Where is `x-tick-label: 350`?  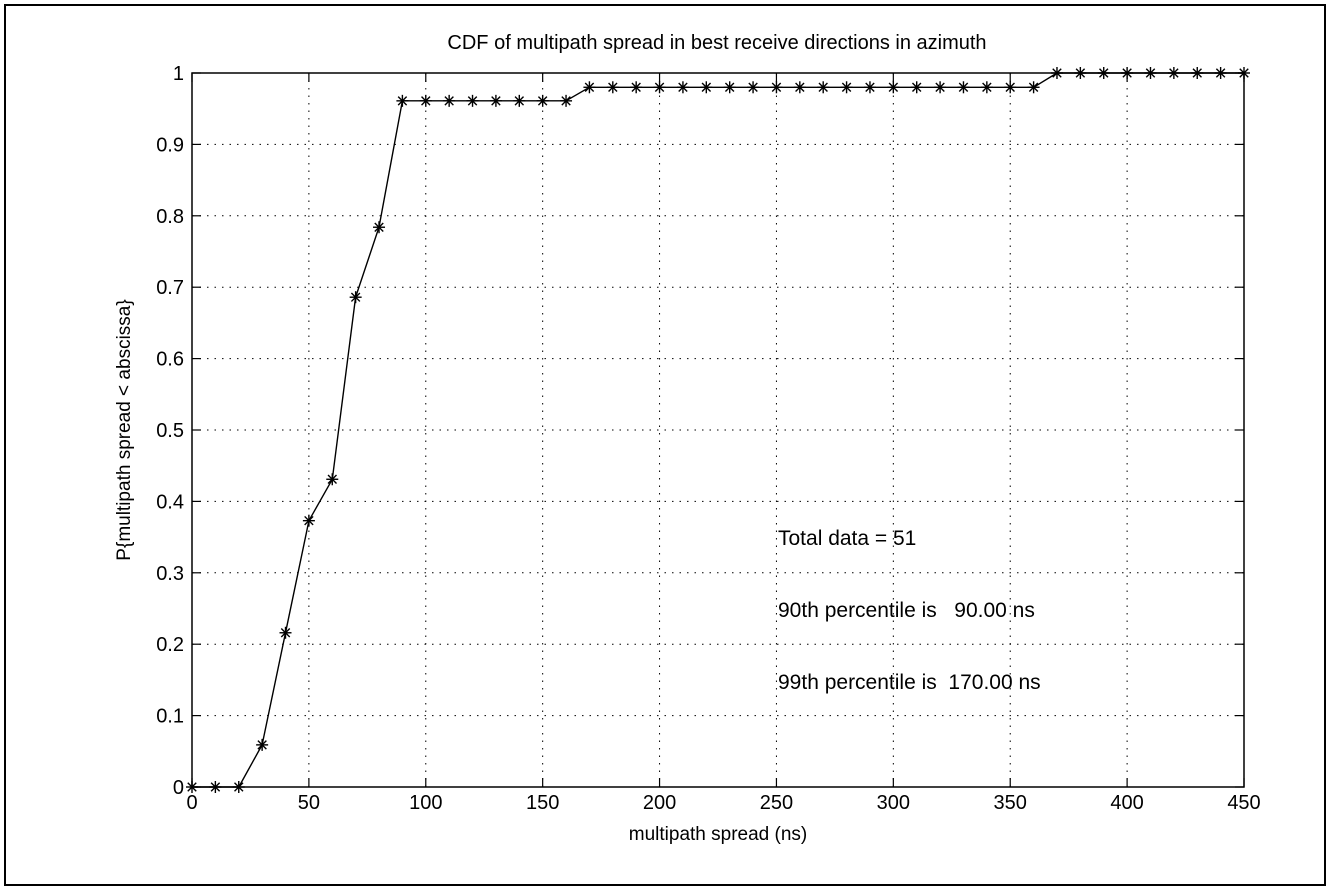 x-tick-label: 350 is located at coordinates (1010, 803).